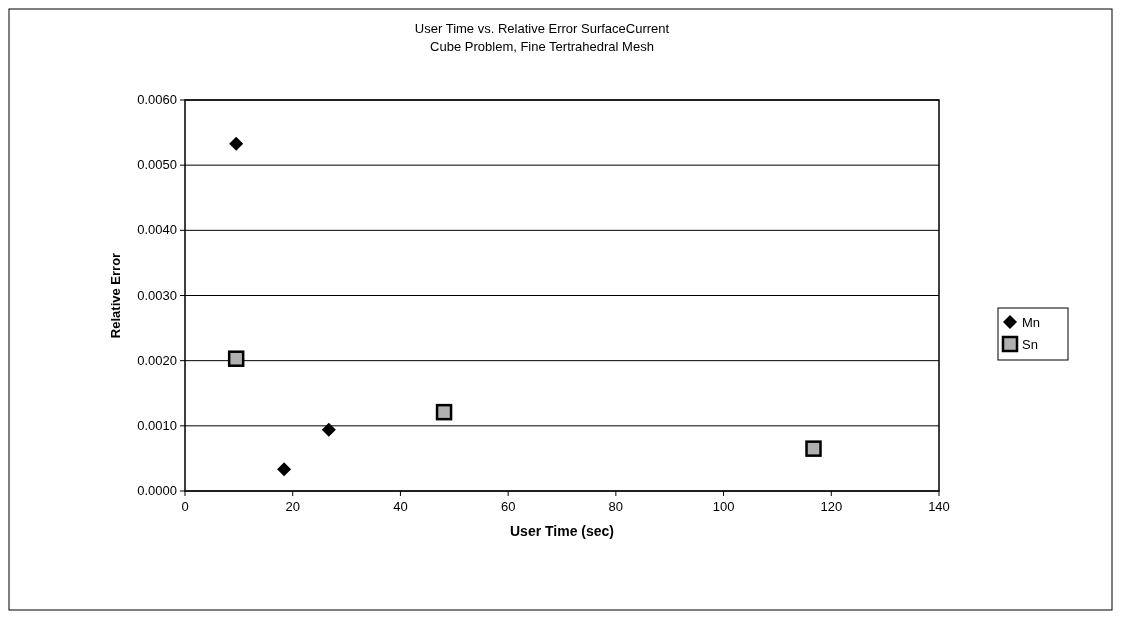  What do you see at coordinates (831, 506) in the screenshot?
I see `x-tick-label: 120` at bounding box center [831, 506].